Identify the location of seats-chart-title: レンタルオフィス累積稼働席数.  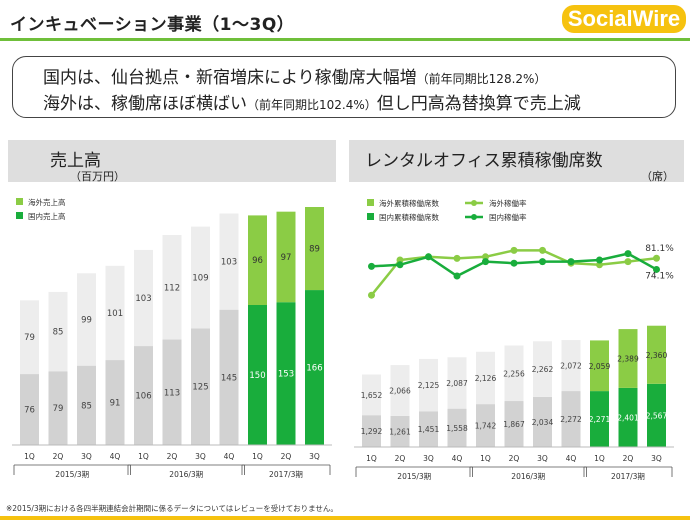
(484, 161).